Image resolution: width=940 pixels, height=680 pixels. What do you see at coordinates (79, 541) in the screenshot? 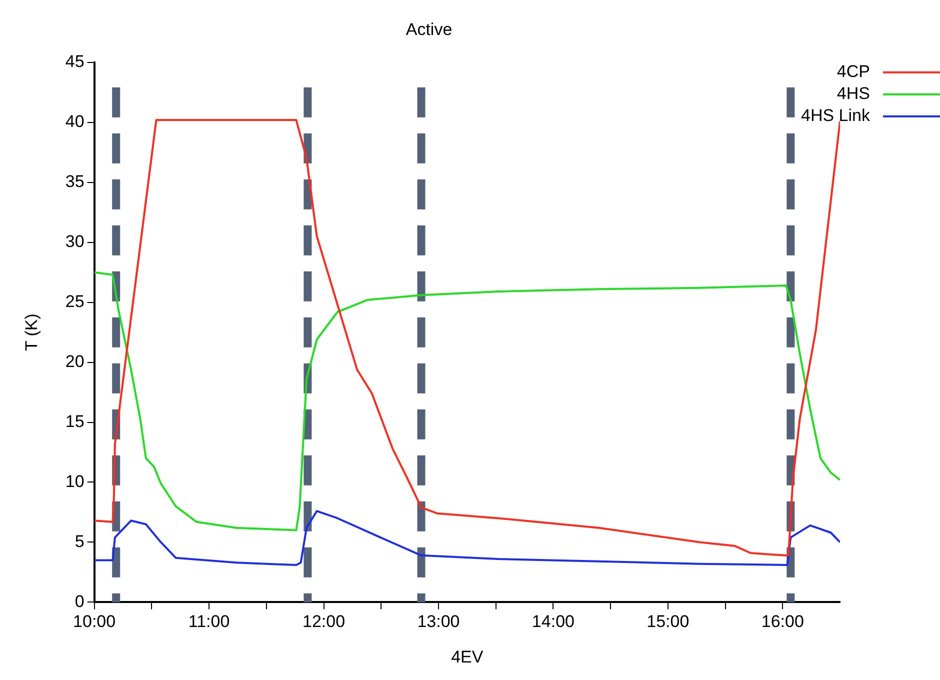
I see `y-tick-label: 5` at bounding box center [79, 541].